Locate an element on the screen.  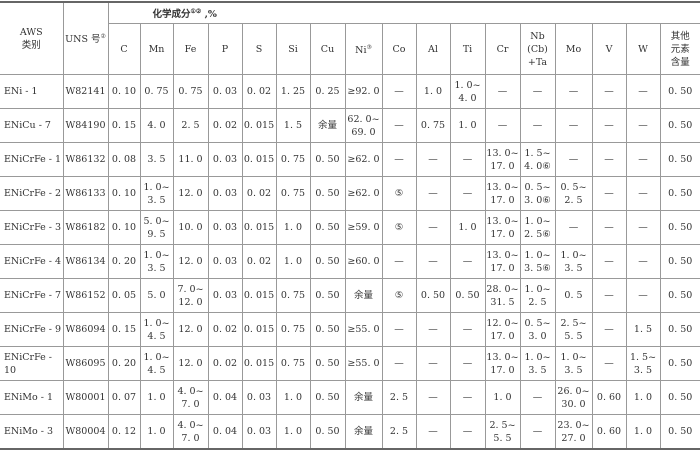
header-col-16: 其他 元素 含量 is located at coordinates (679, 49).